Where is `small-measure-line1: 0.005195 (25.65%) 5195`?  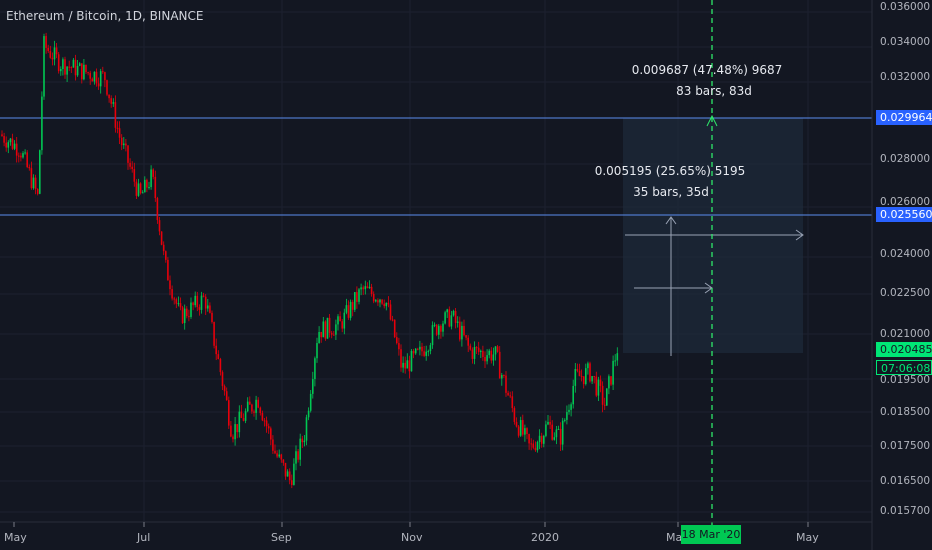
small-measure-line1: 0.005195 (25.65%) 5195 is located at coordinates (670, 171).